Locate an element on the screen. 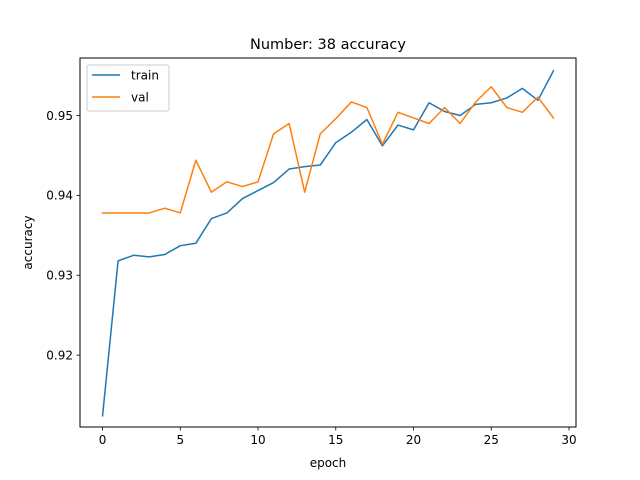 This screenshot has width=640, height=480. legend-label-val: val is located at coordinates (140, 97).